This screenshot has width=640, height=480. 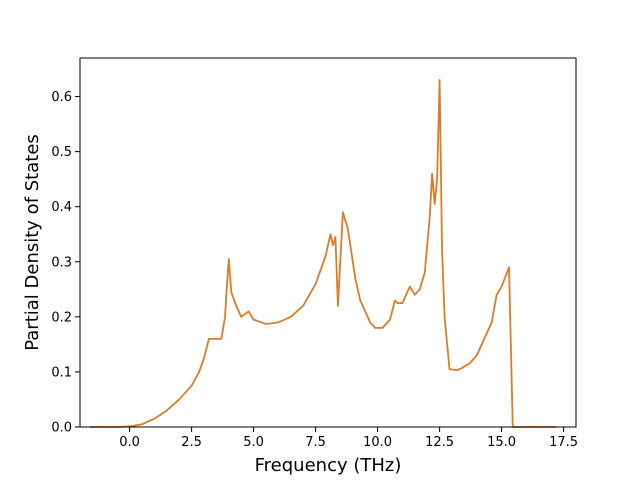 What do you see at coordinates (253, 442) in the screenshot?
I see `x-tick-label: 5.0` at bounding box center [253, 442].